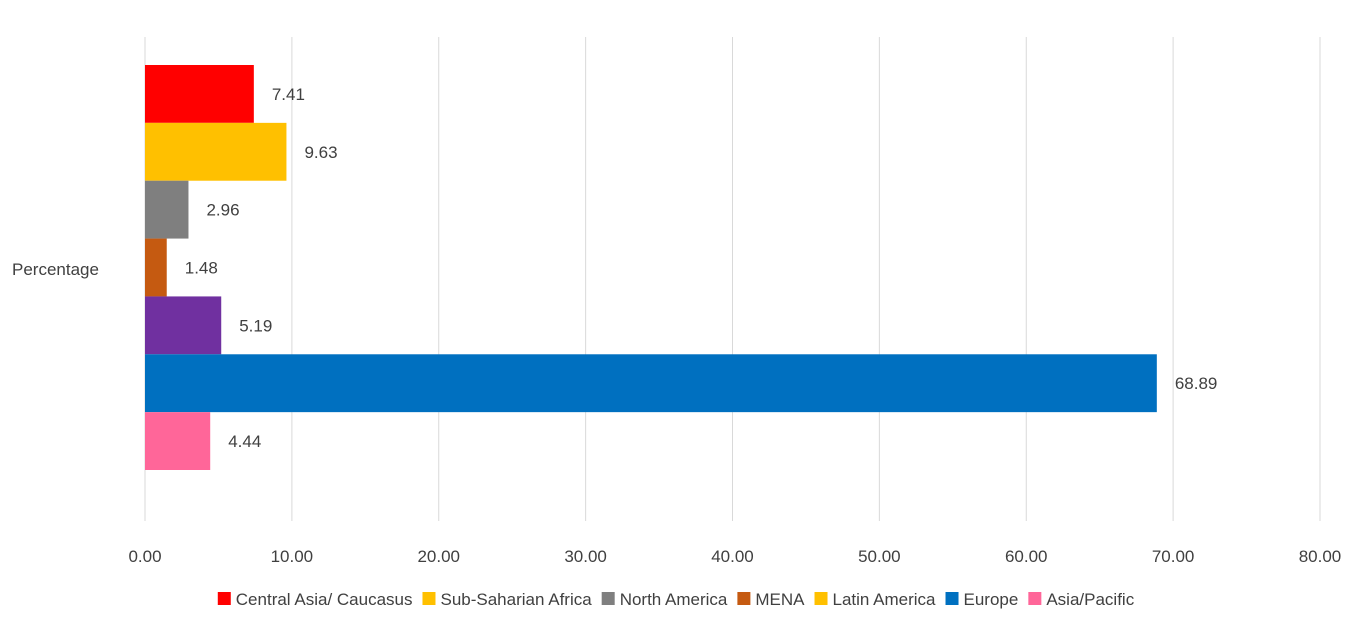  I want to click on bar-europe, so click(651, 383).